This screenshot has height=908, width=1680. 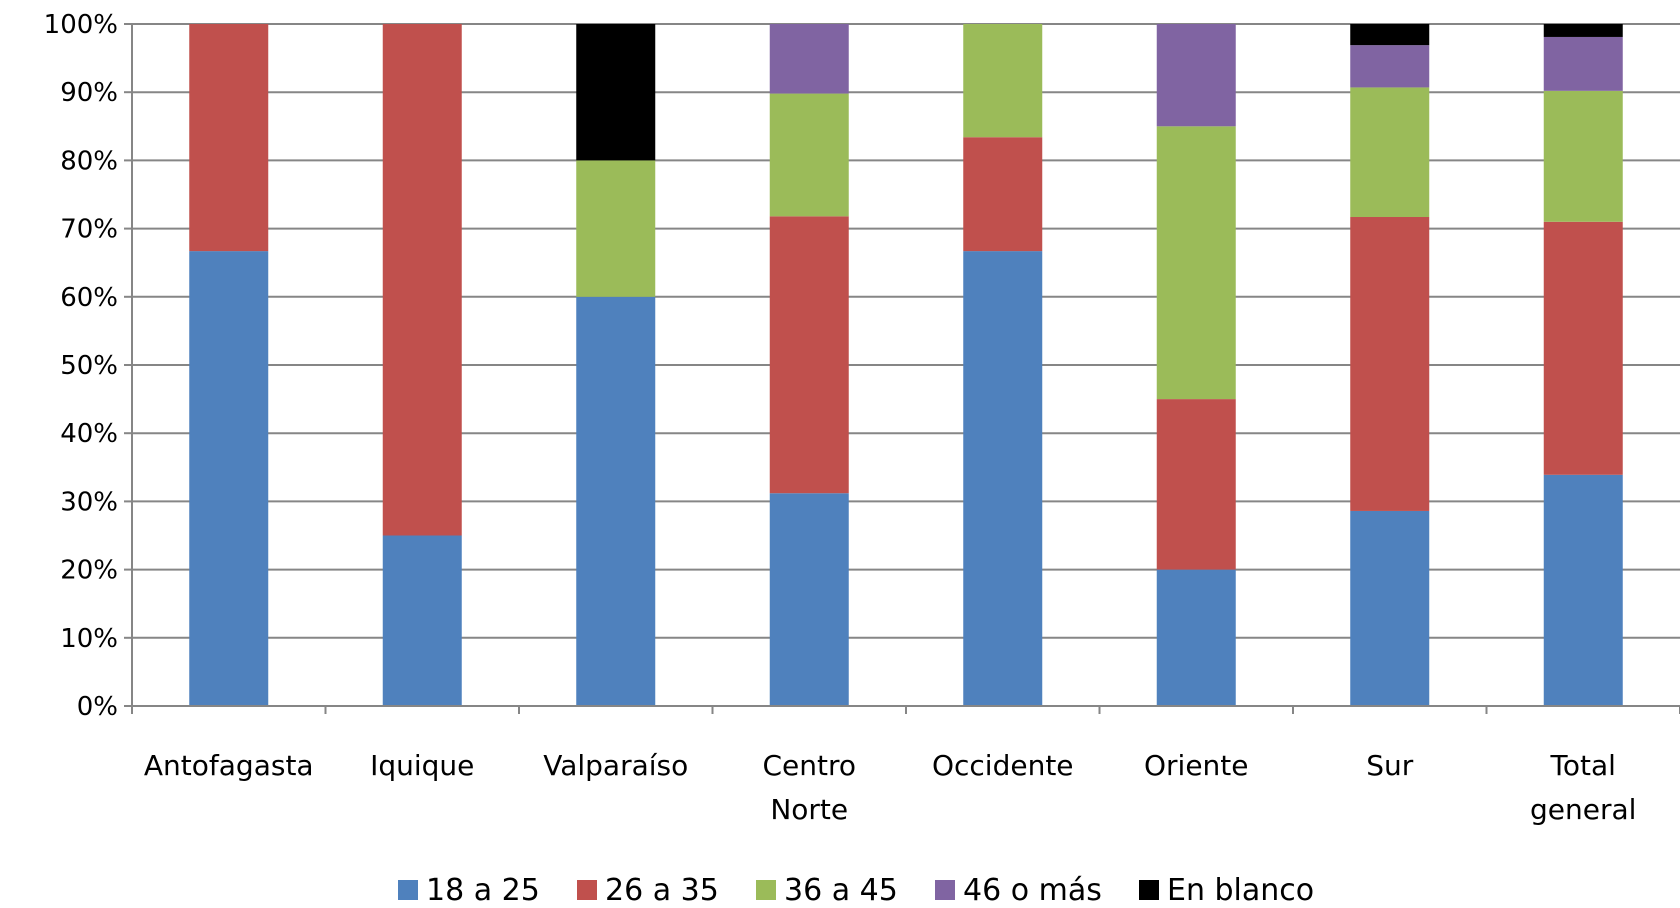 I want to click on x-category-label: Iquique, so click(x=422, y=765).